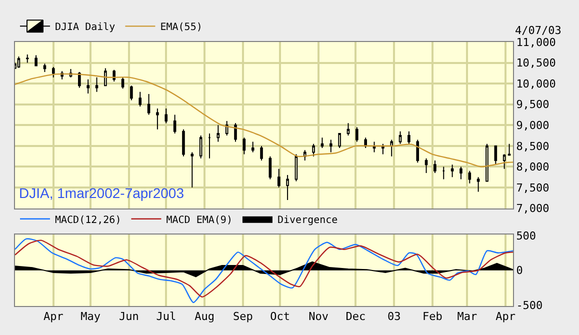 The height and width of the screenshot is (335, 579). What do you see at coordinates (529, 305) in the screenshot?
I see `y-tick-label: -500` at bounding box center [529, 305].